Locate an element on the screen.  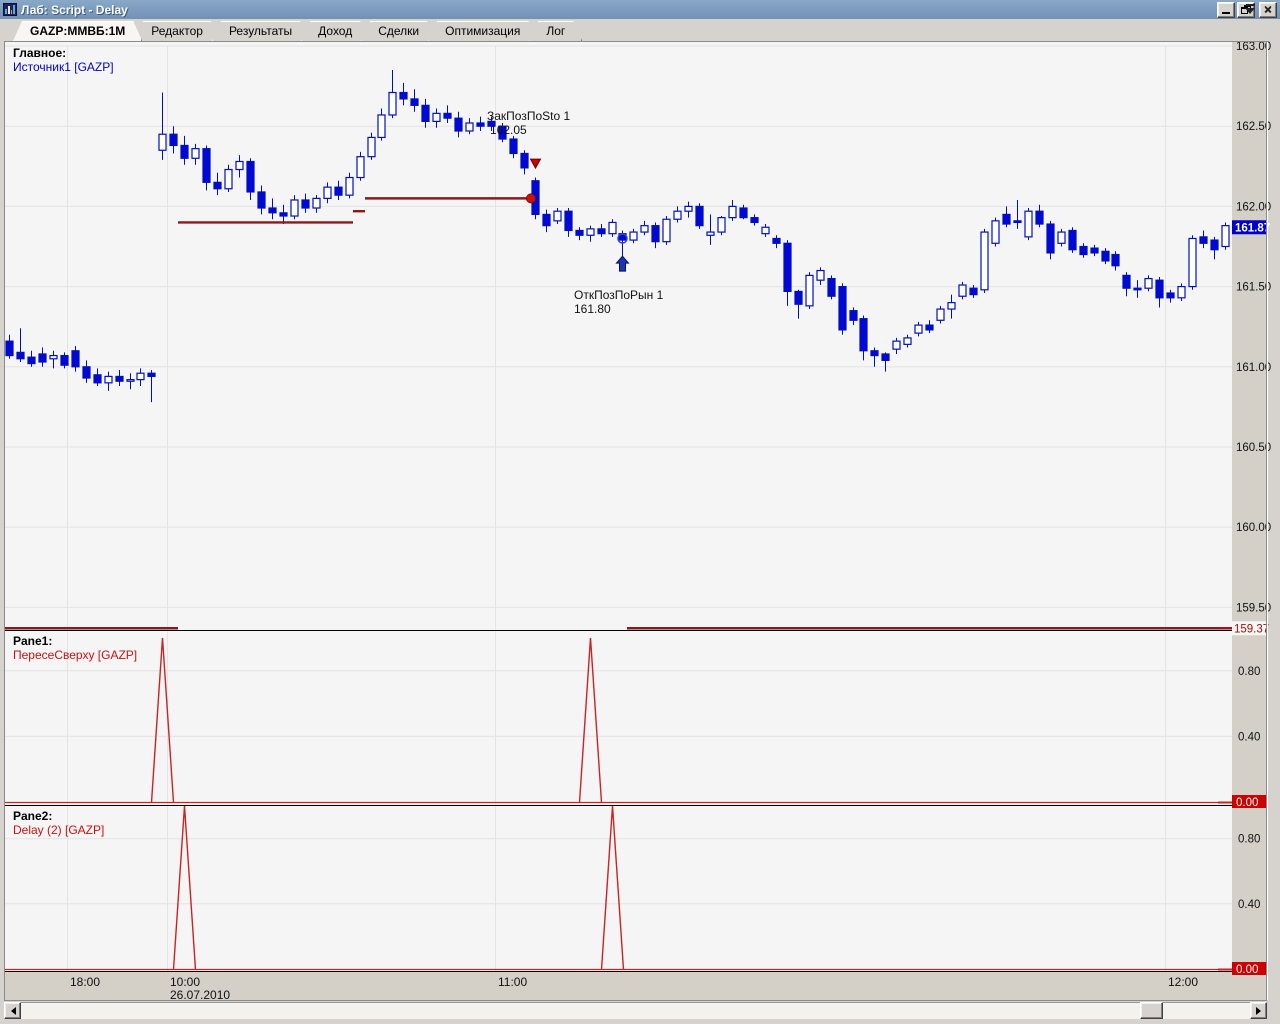
pane2-header: Pane2: Delay (2) [GAZP] is located at coordinates (58, 823).